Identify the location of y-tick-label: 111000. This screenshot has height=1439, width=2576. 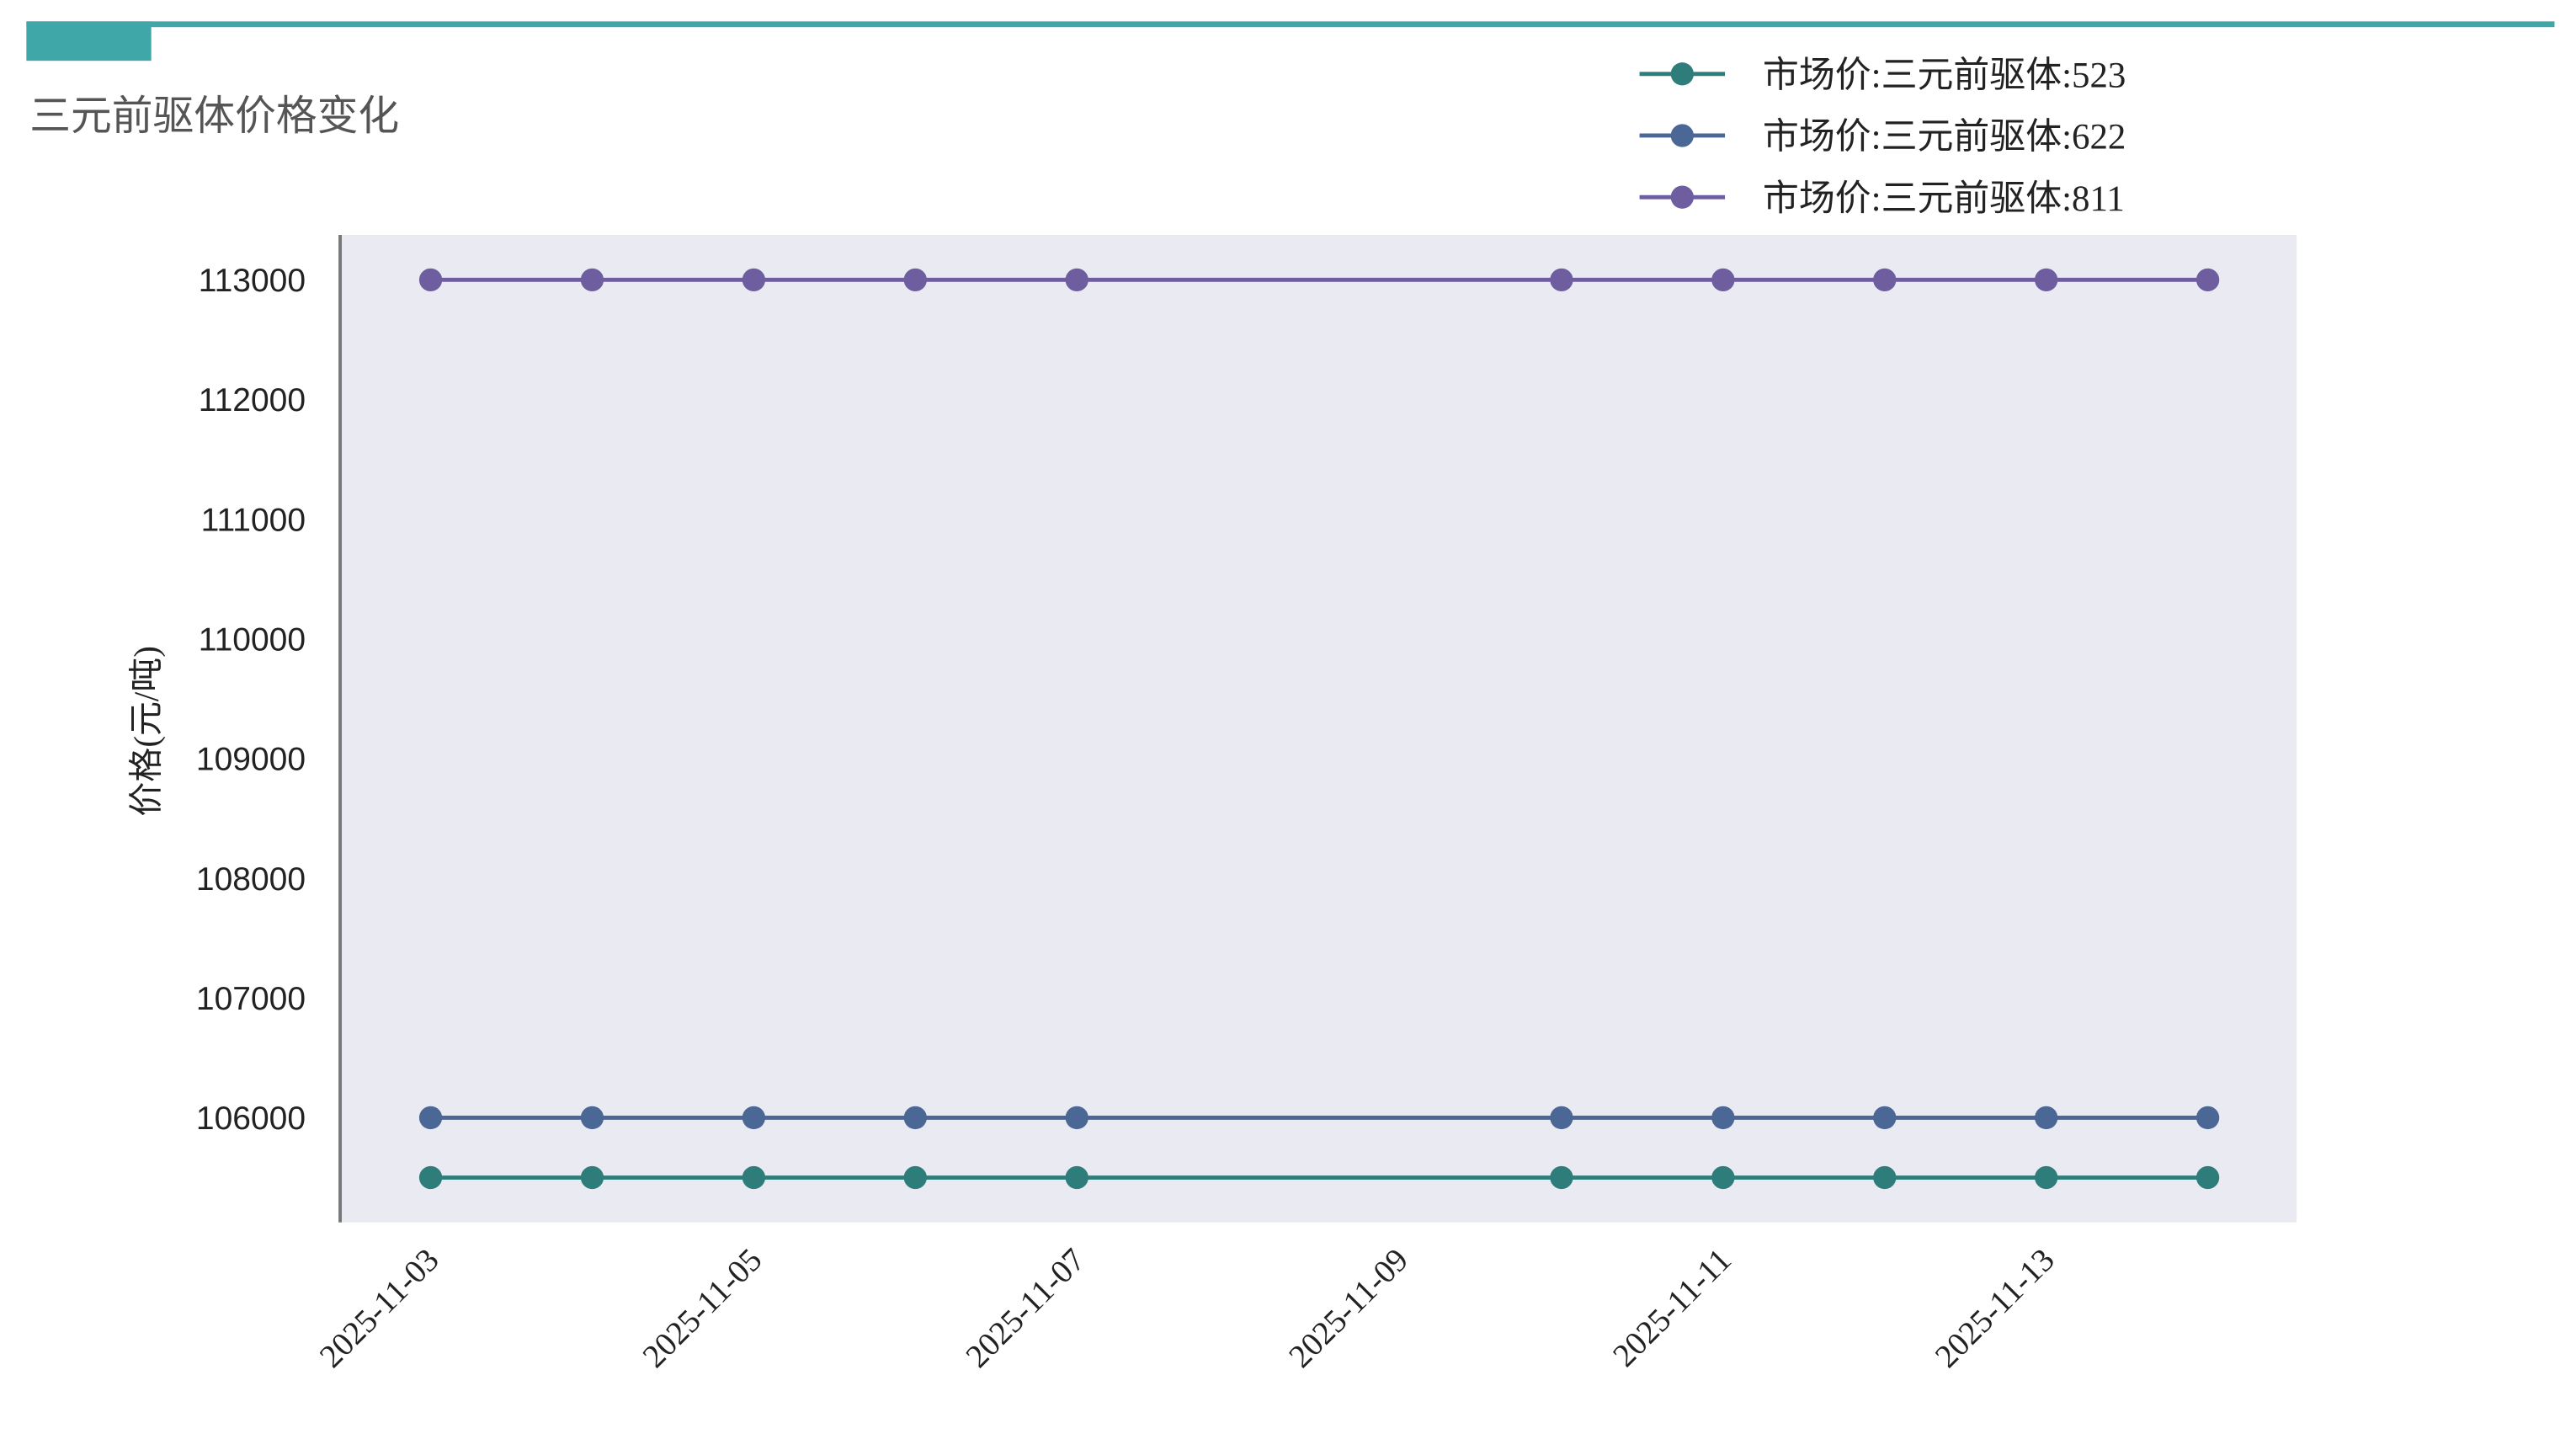
(254, 520).